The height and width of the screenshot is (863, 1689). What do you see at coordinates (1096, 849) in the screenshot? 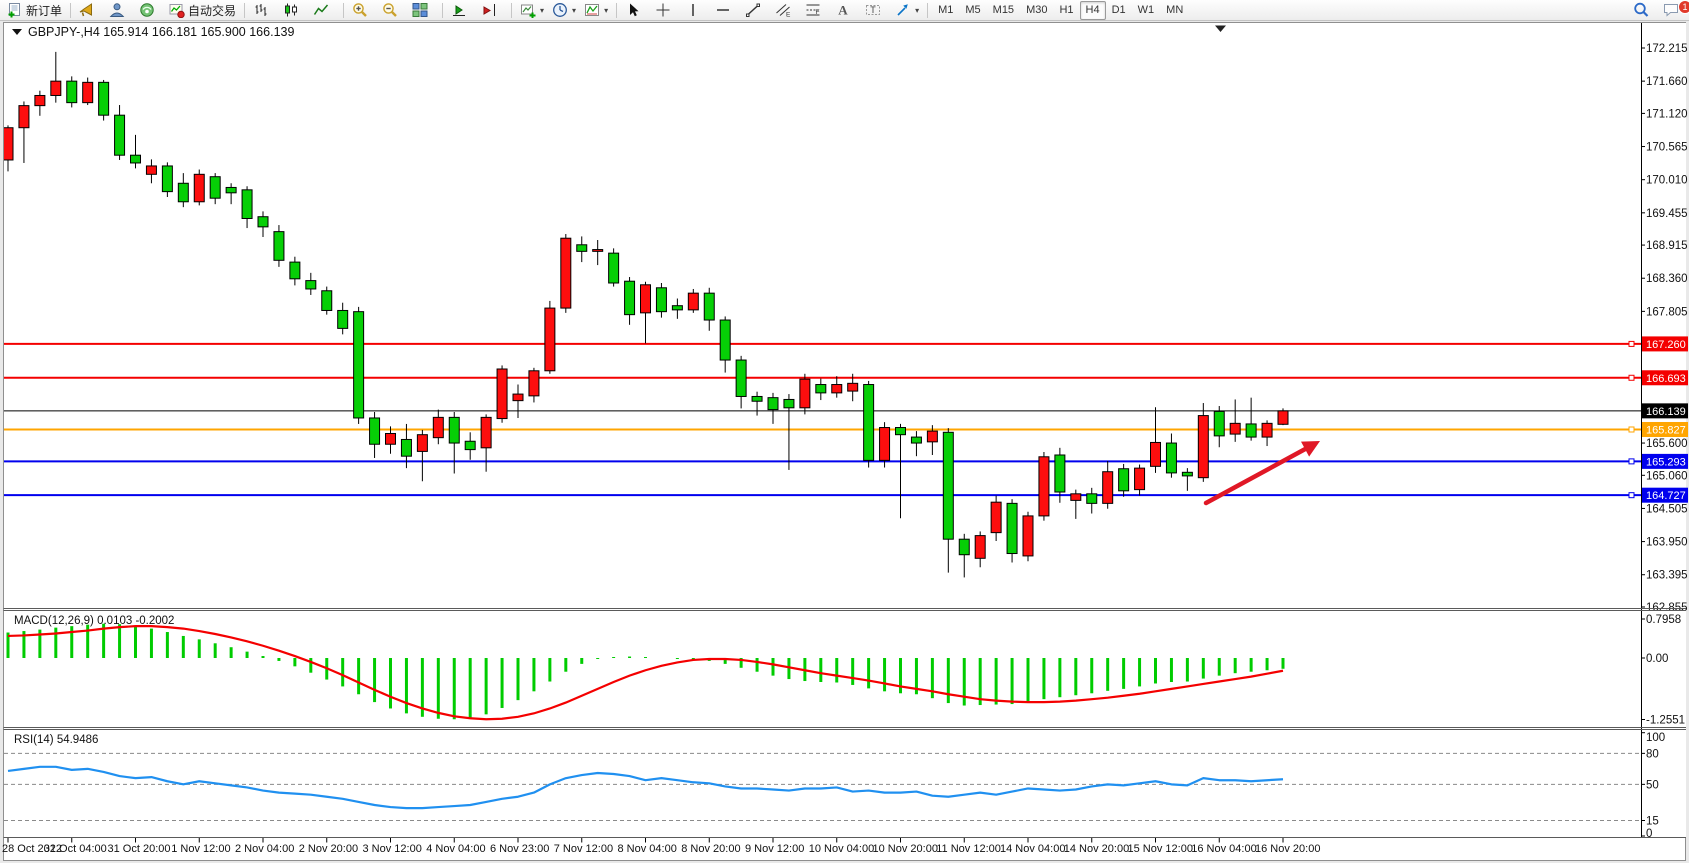
I see `time-tick-label: 14 Nov 20:00` at bounding box center [1096, 849].